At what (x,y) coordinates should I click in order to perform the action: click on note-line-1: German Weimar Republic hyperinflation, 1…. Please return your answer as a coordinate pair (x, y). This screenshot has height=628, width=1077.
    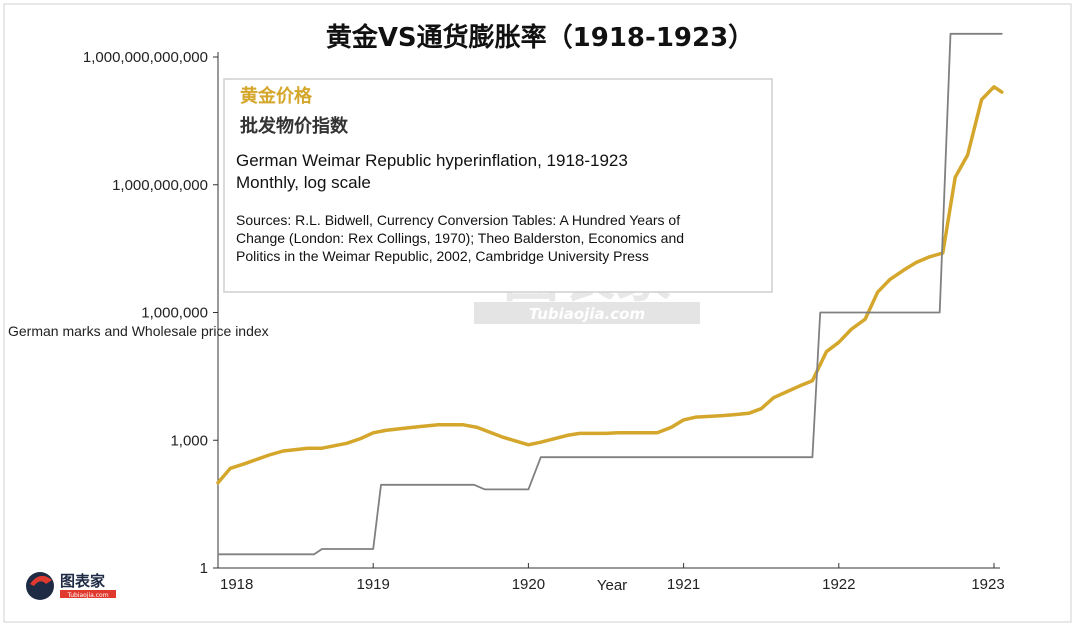
    Looking at the image, I should click on (432, 160).